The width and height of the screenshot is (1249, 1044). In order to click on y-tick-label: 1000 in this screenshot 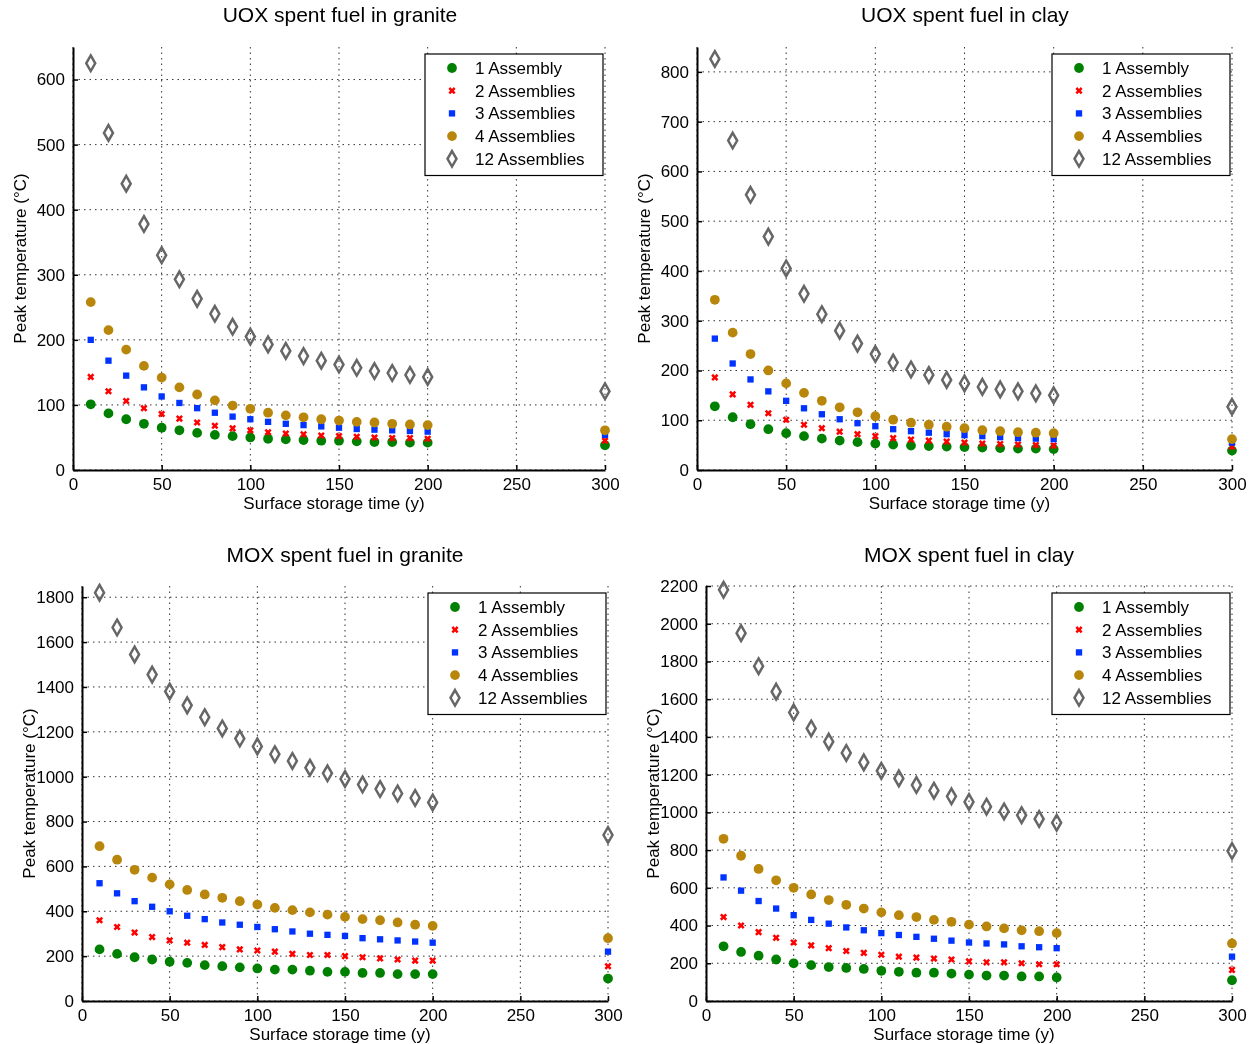, I will do `click(55, 777)`.